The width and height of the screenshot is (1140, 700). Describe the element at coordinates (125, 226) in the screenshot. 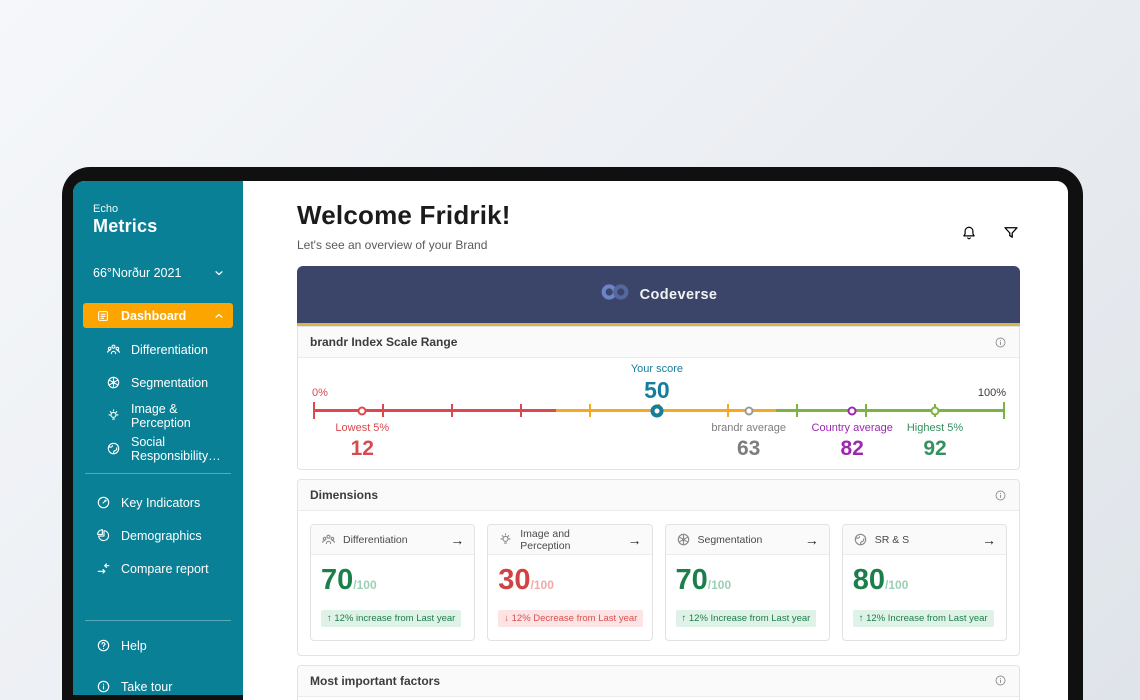

I see `logo-metrics: Metrics` at that location.